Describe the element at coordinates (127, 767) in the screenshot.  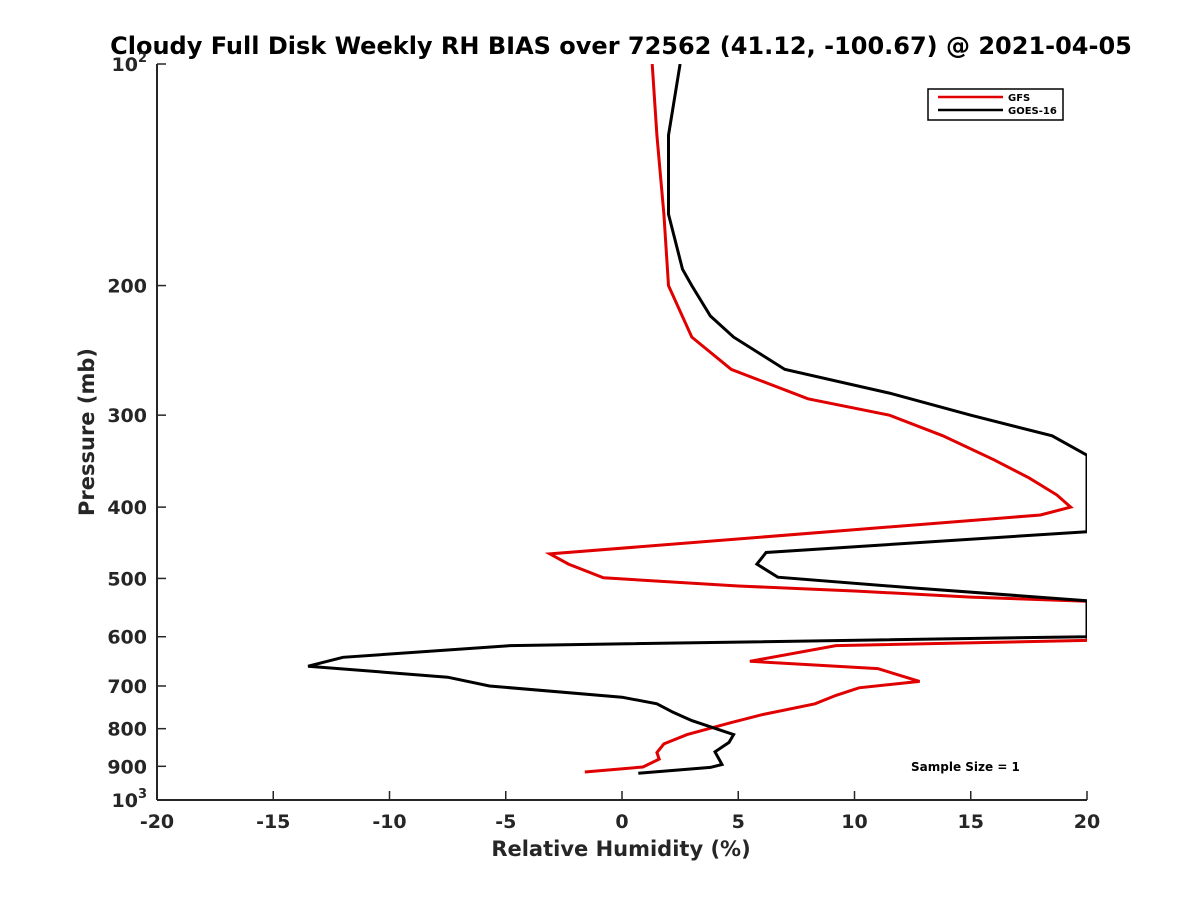
I see `y-tick-label: 900` at that location.